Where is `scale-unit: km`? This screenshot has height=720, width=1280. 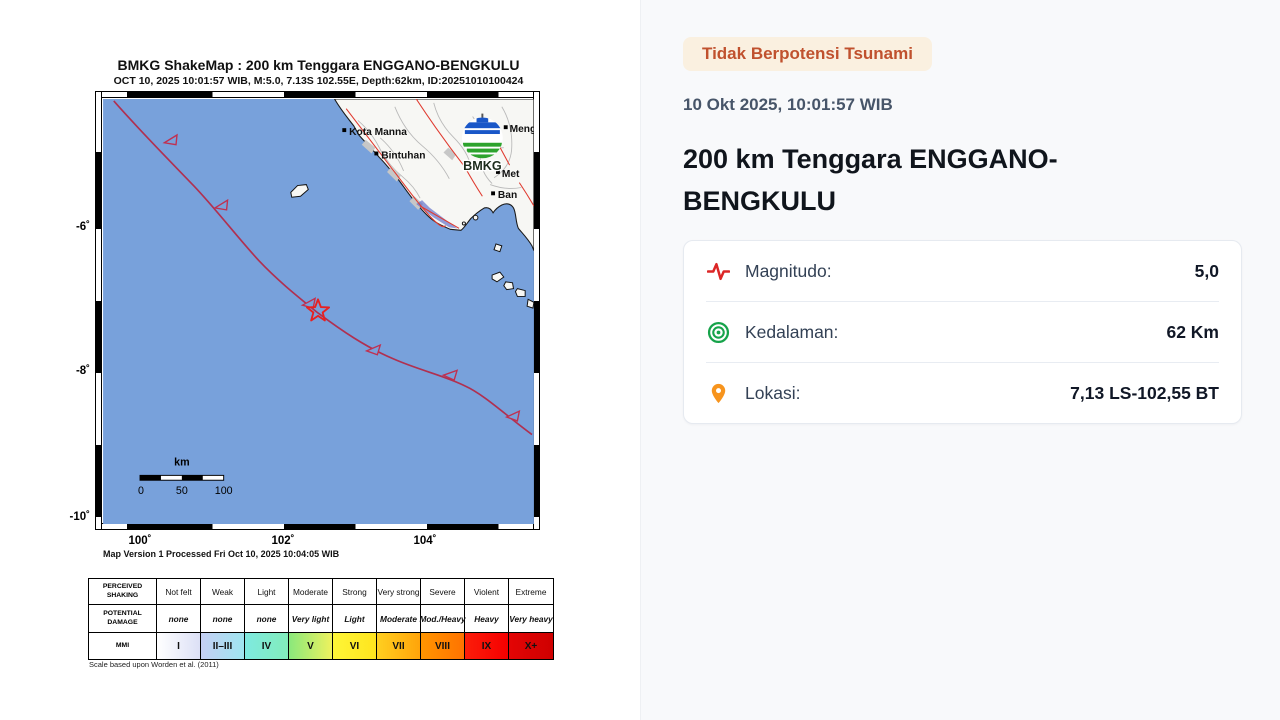
scale-unit: km is located at coordinates (181, 463).